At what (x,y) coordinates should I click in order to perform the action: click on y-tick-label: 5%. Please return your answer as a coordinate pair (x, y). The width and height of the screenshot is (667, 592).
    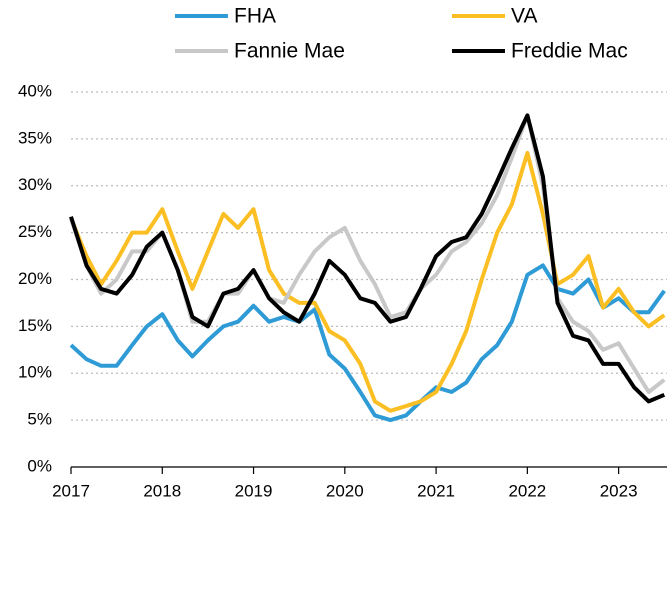
    Looking at the image, I should click on (39, 419).